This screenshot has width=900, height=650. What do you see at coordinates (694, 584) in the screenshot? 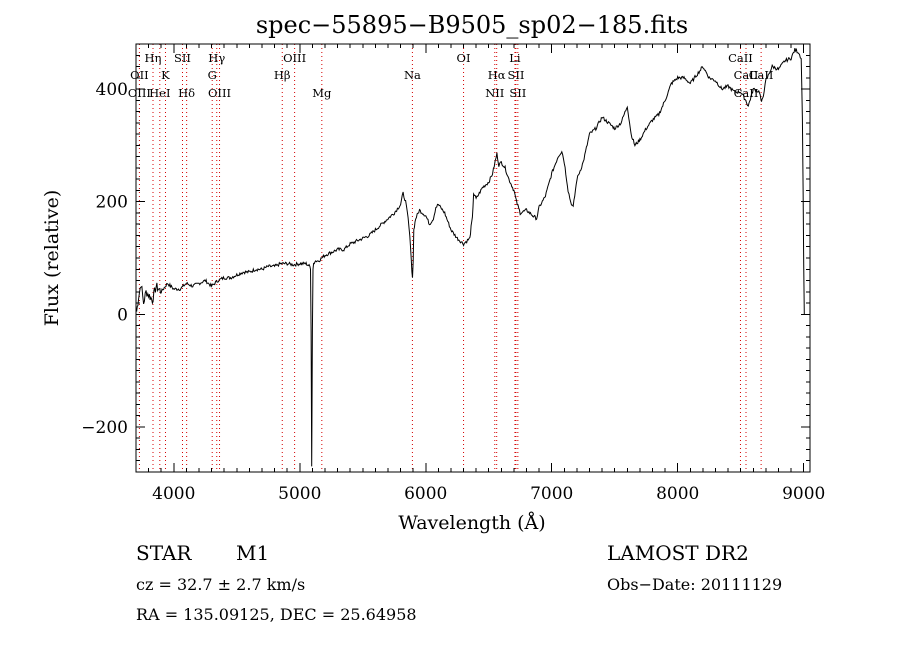
I see `obsdate-text: Obs−Date: 20111129` at bounding box center [694, 584].